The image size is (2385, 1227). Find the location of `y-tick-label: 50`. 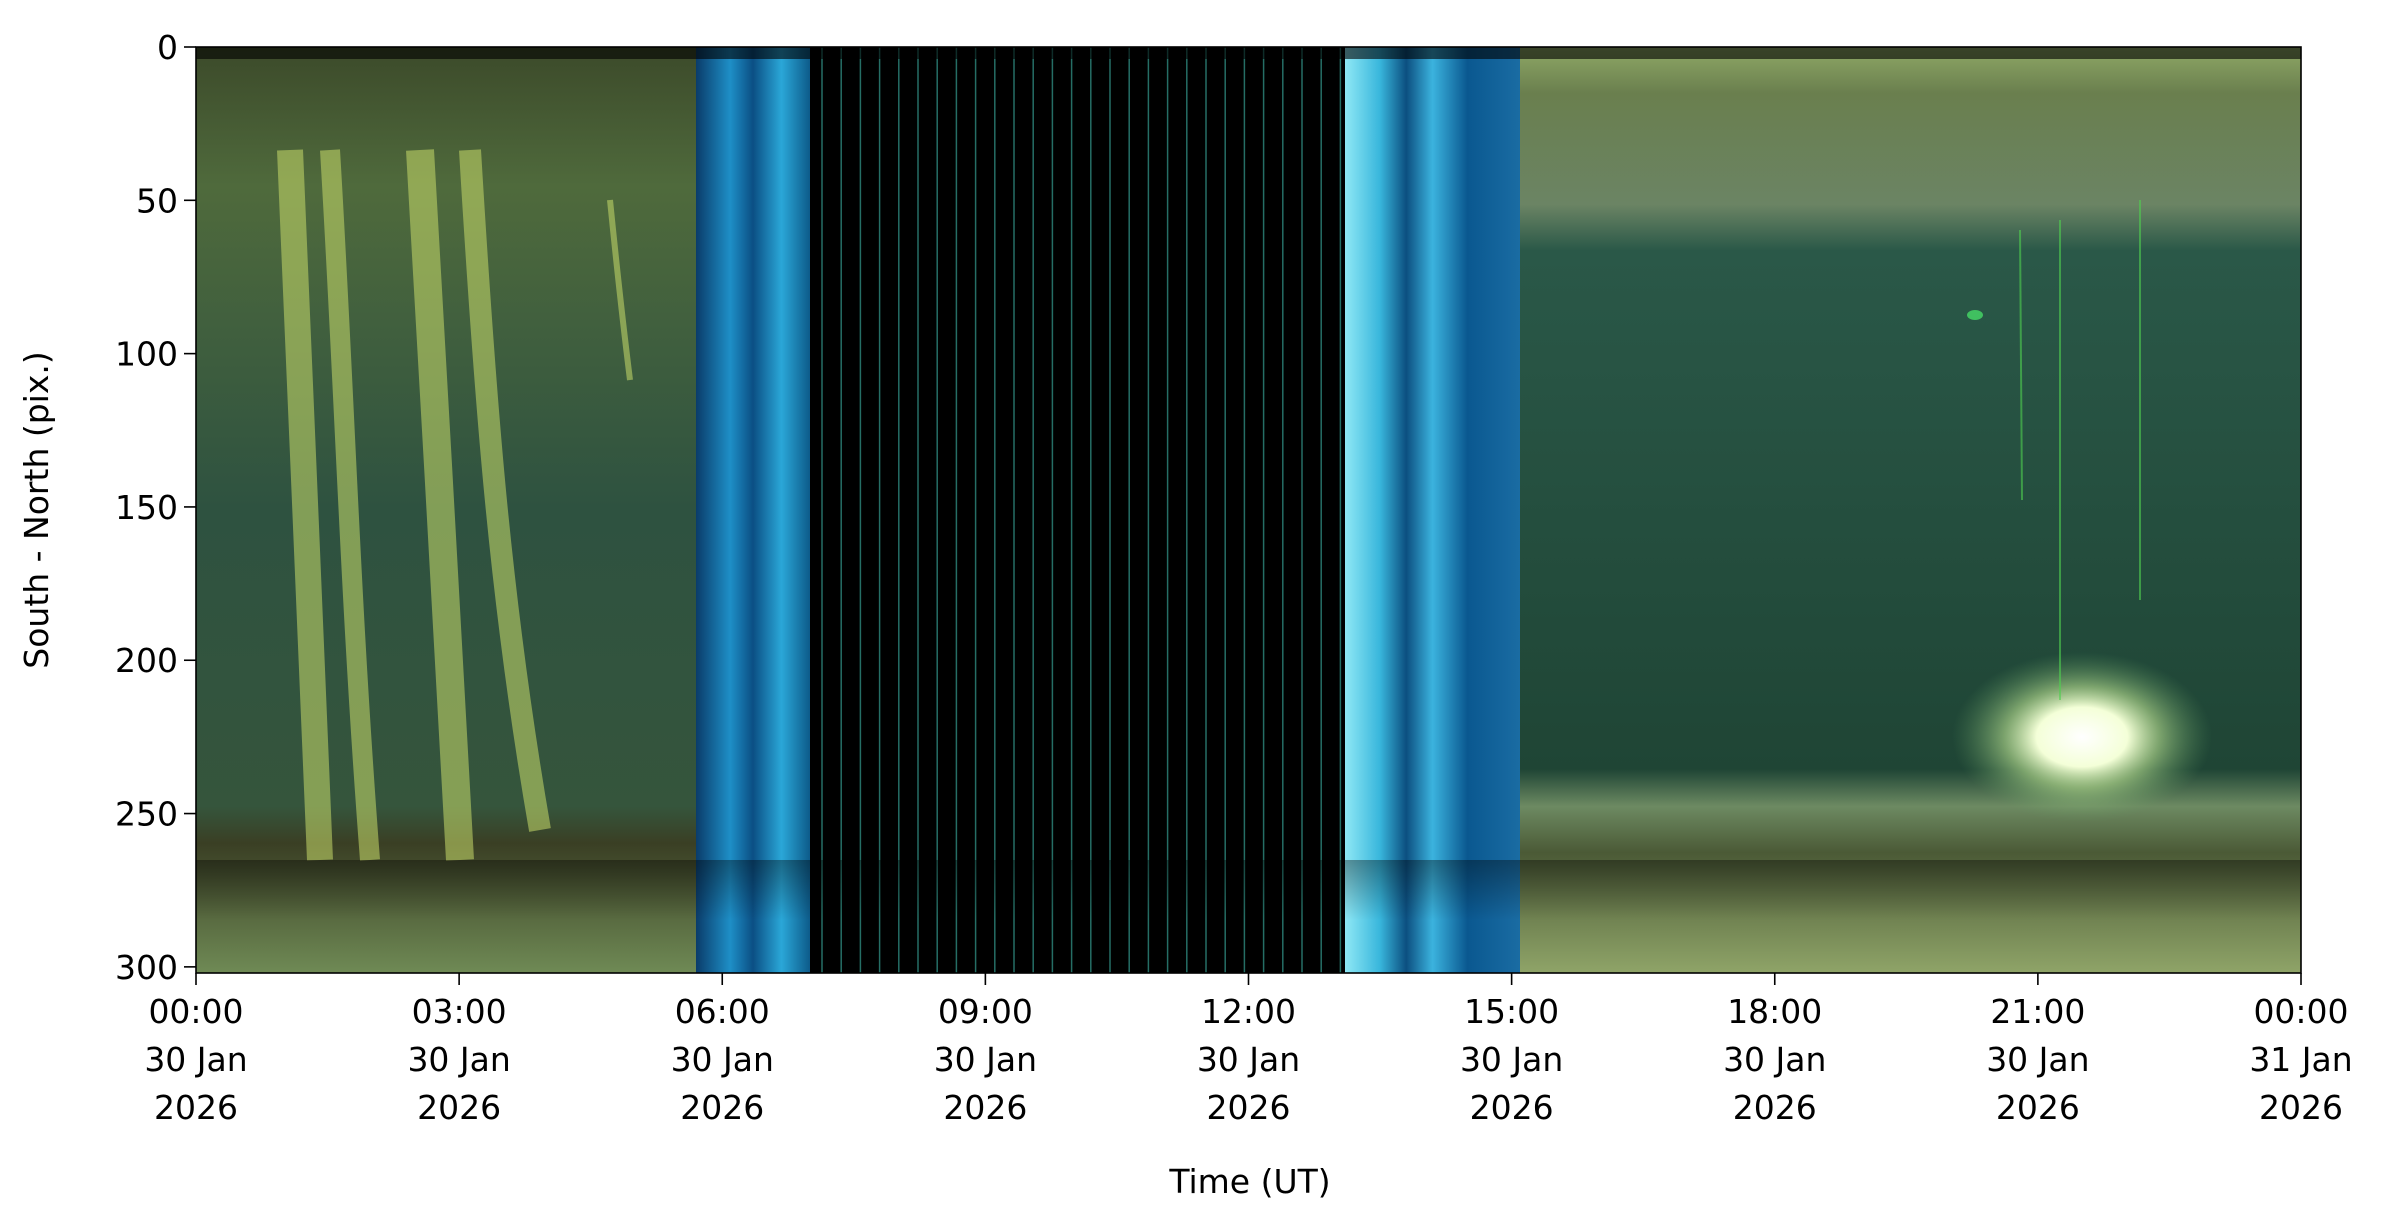

y-tick-label: 50 is located at coordinates (157, 200).